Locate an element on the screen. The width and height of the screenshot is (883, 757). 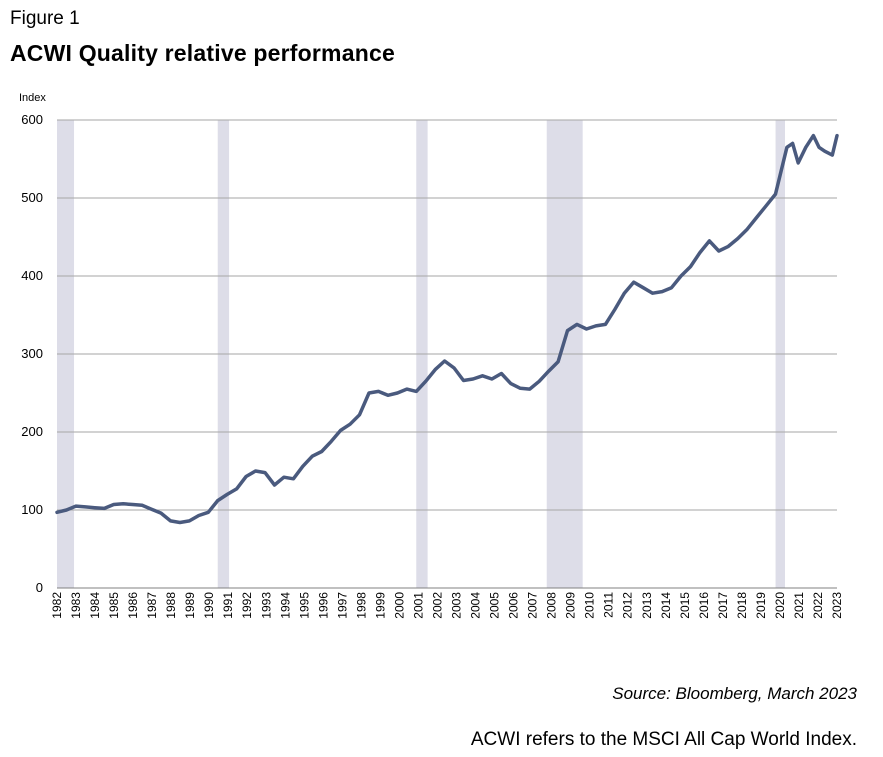
x-tick-label: 2003 is located at coordinates (457, 605).